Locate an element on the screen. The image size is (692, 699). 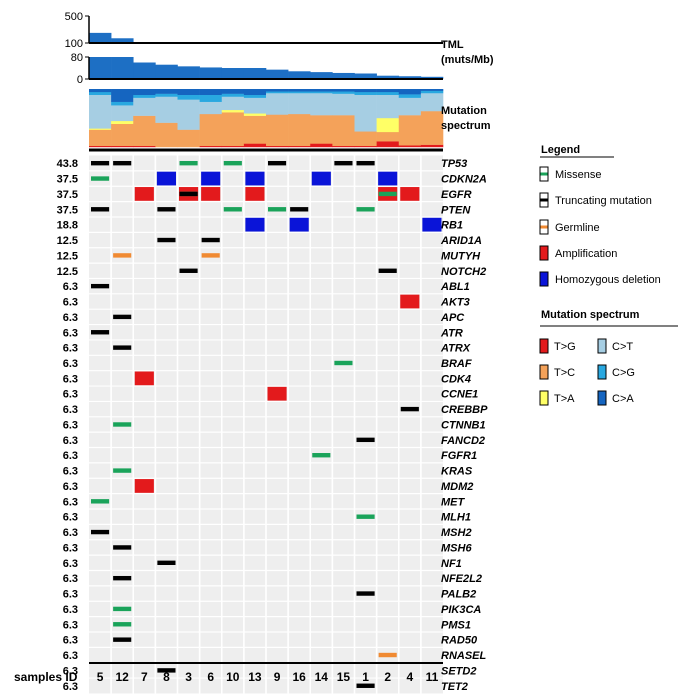
legend-label-germline: Germline is located at coordinates (577, 228).